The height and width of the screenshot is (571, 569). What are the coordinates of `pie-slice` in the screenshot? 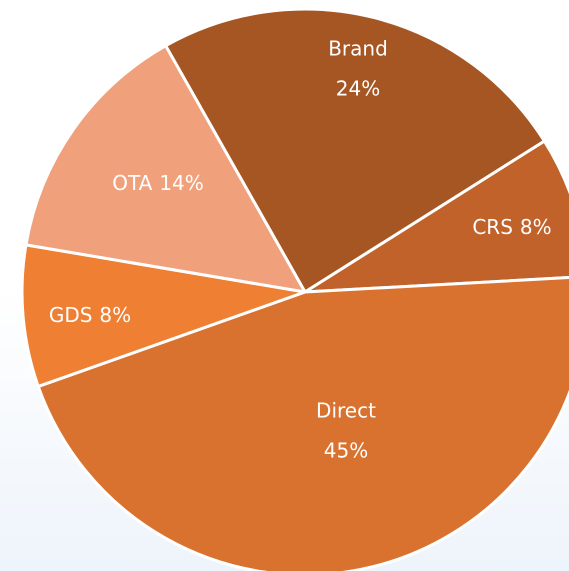 It's located at (436, 216).